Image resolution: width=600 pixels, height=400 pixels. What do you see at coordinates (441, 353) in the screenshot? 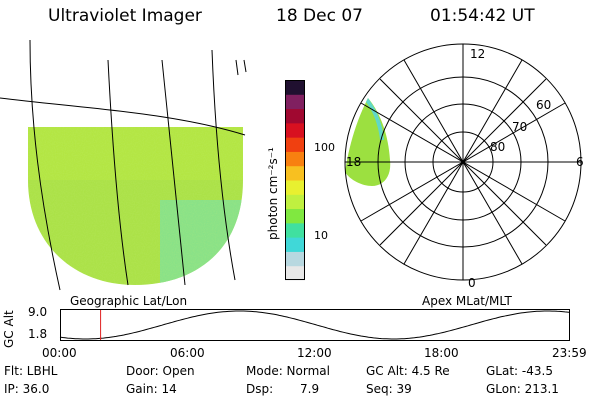
I see `timeline-tick-1800: 18:00` at bounding box center [441, 353].